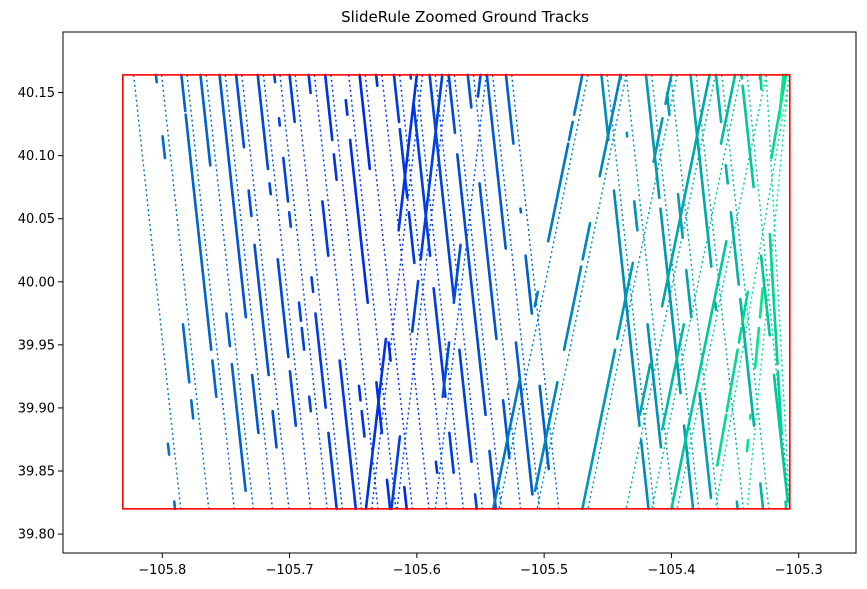 This screenshot has width=867, height=589. I want to click on y-tick-label: 39.95, so click(36, 345).